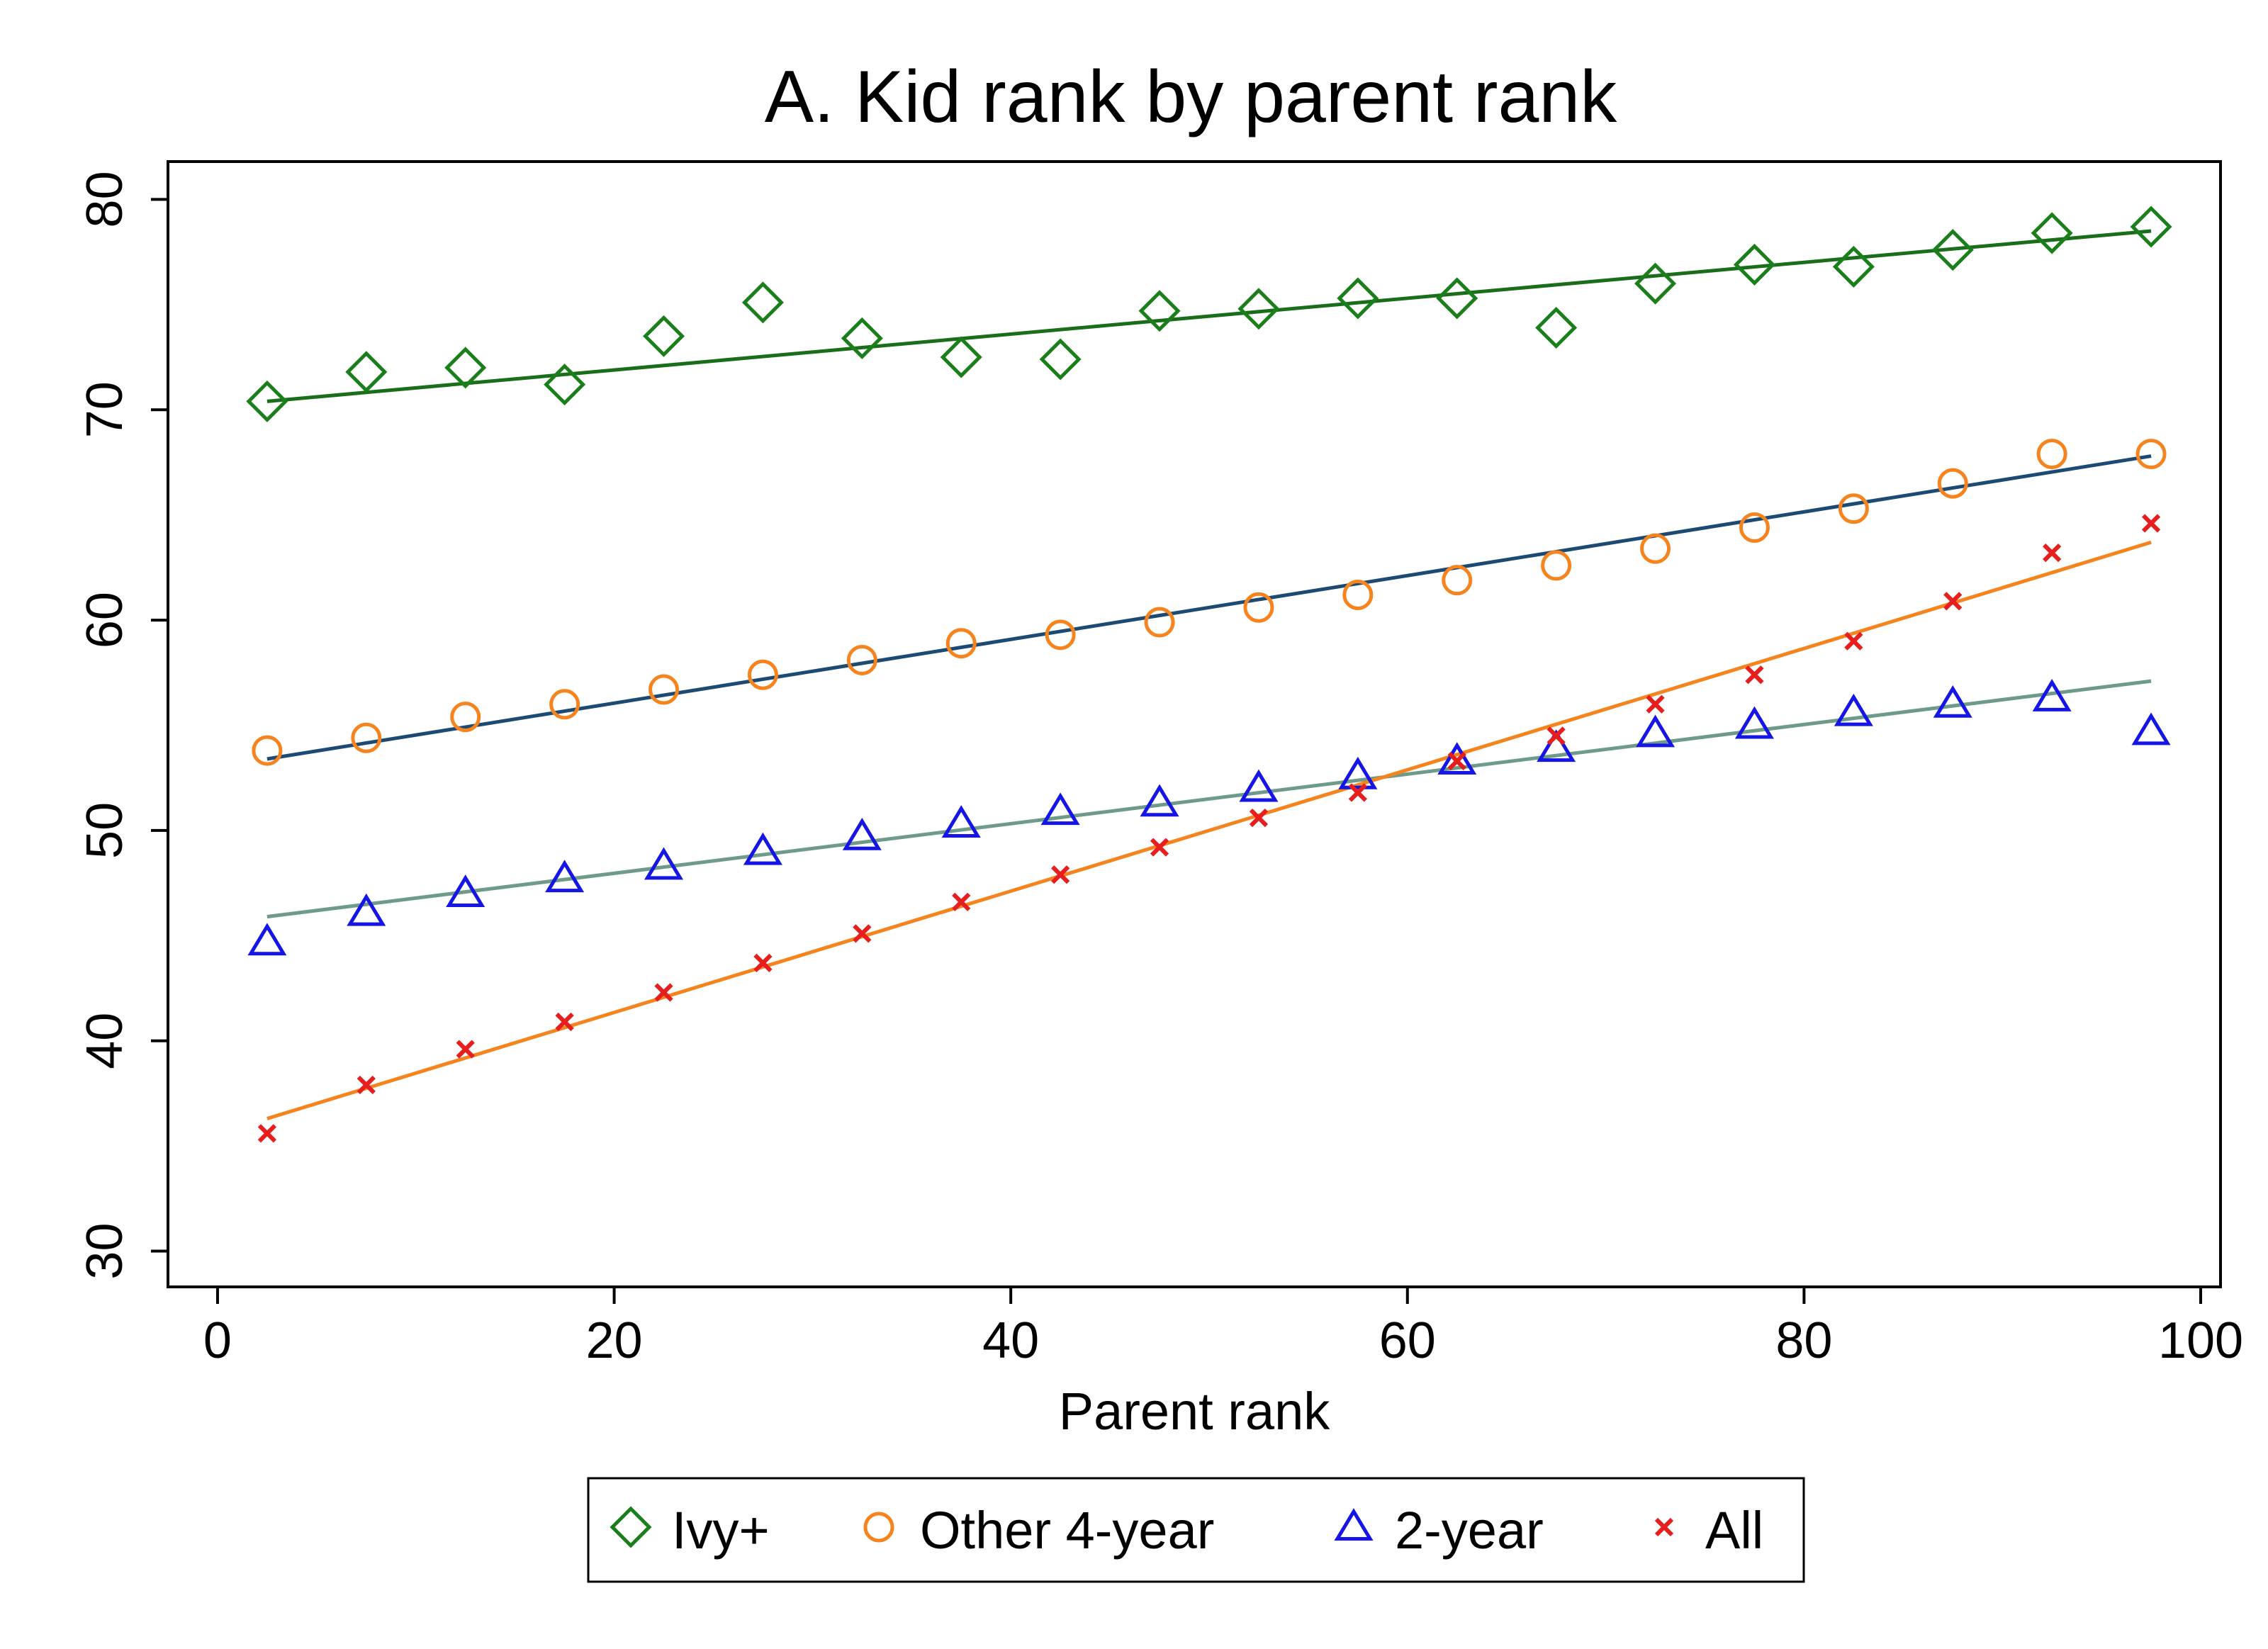  I want to click on y-tick-label: 70, so click(105, 409).